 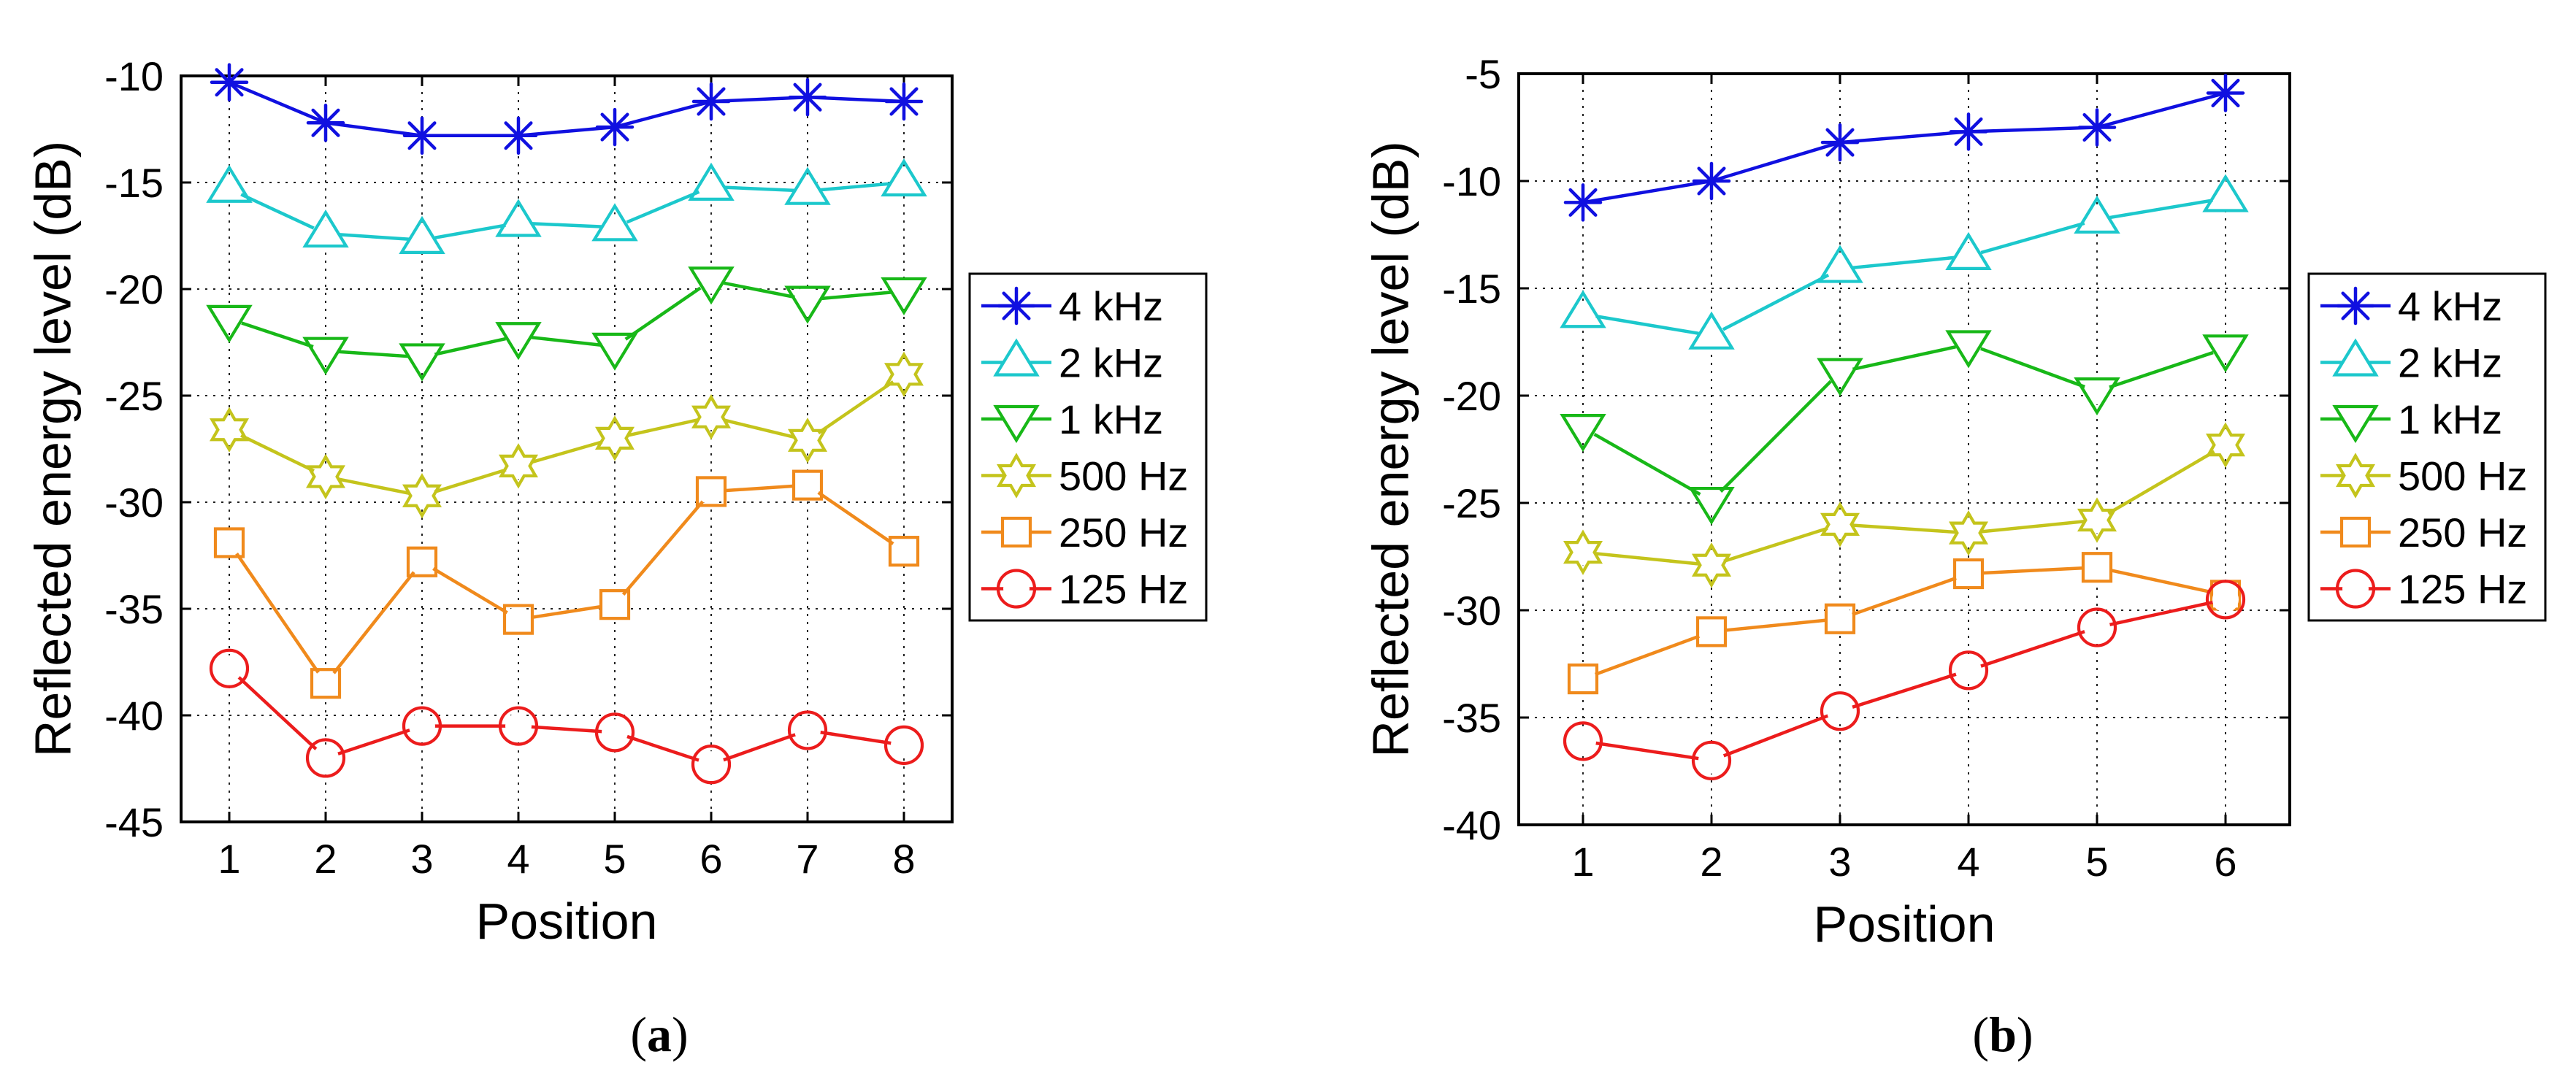 What do you see at coordinates (2450, 419) in the screenshot?
I see `legend-label: 1 kHz` at bounding box center [2450, 419].